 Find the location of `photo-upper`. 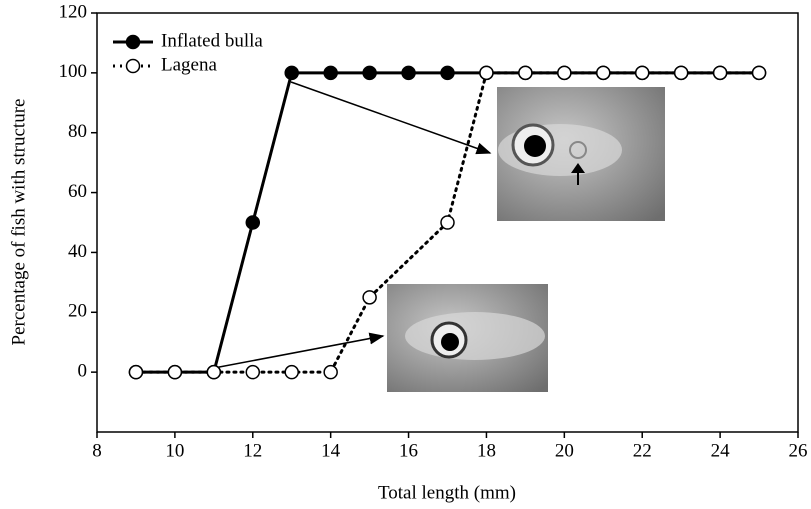

photo-upper is located at coordinates (581, 154).